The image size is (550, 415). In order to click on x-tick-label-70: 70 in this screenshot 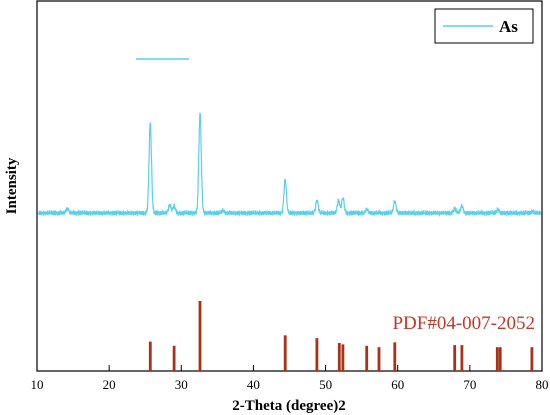, I will do `click(469, 384)`.